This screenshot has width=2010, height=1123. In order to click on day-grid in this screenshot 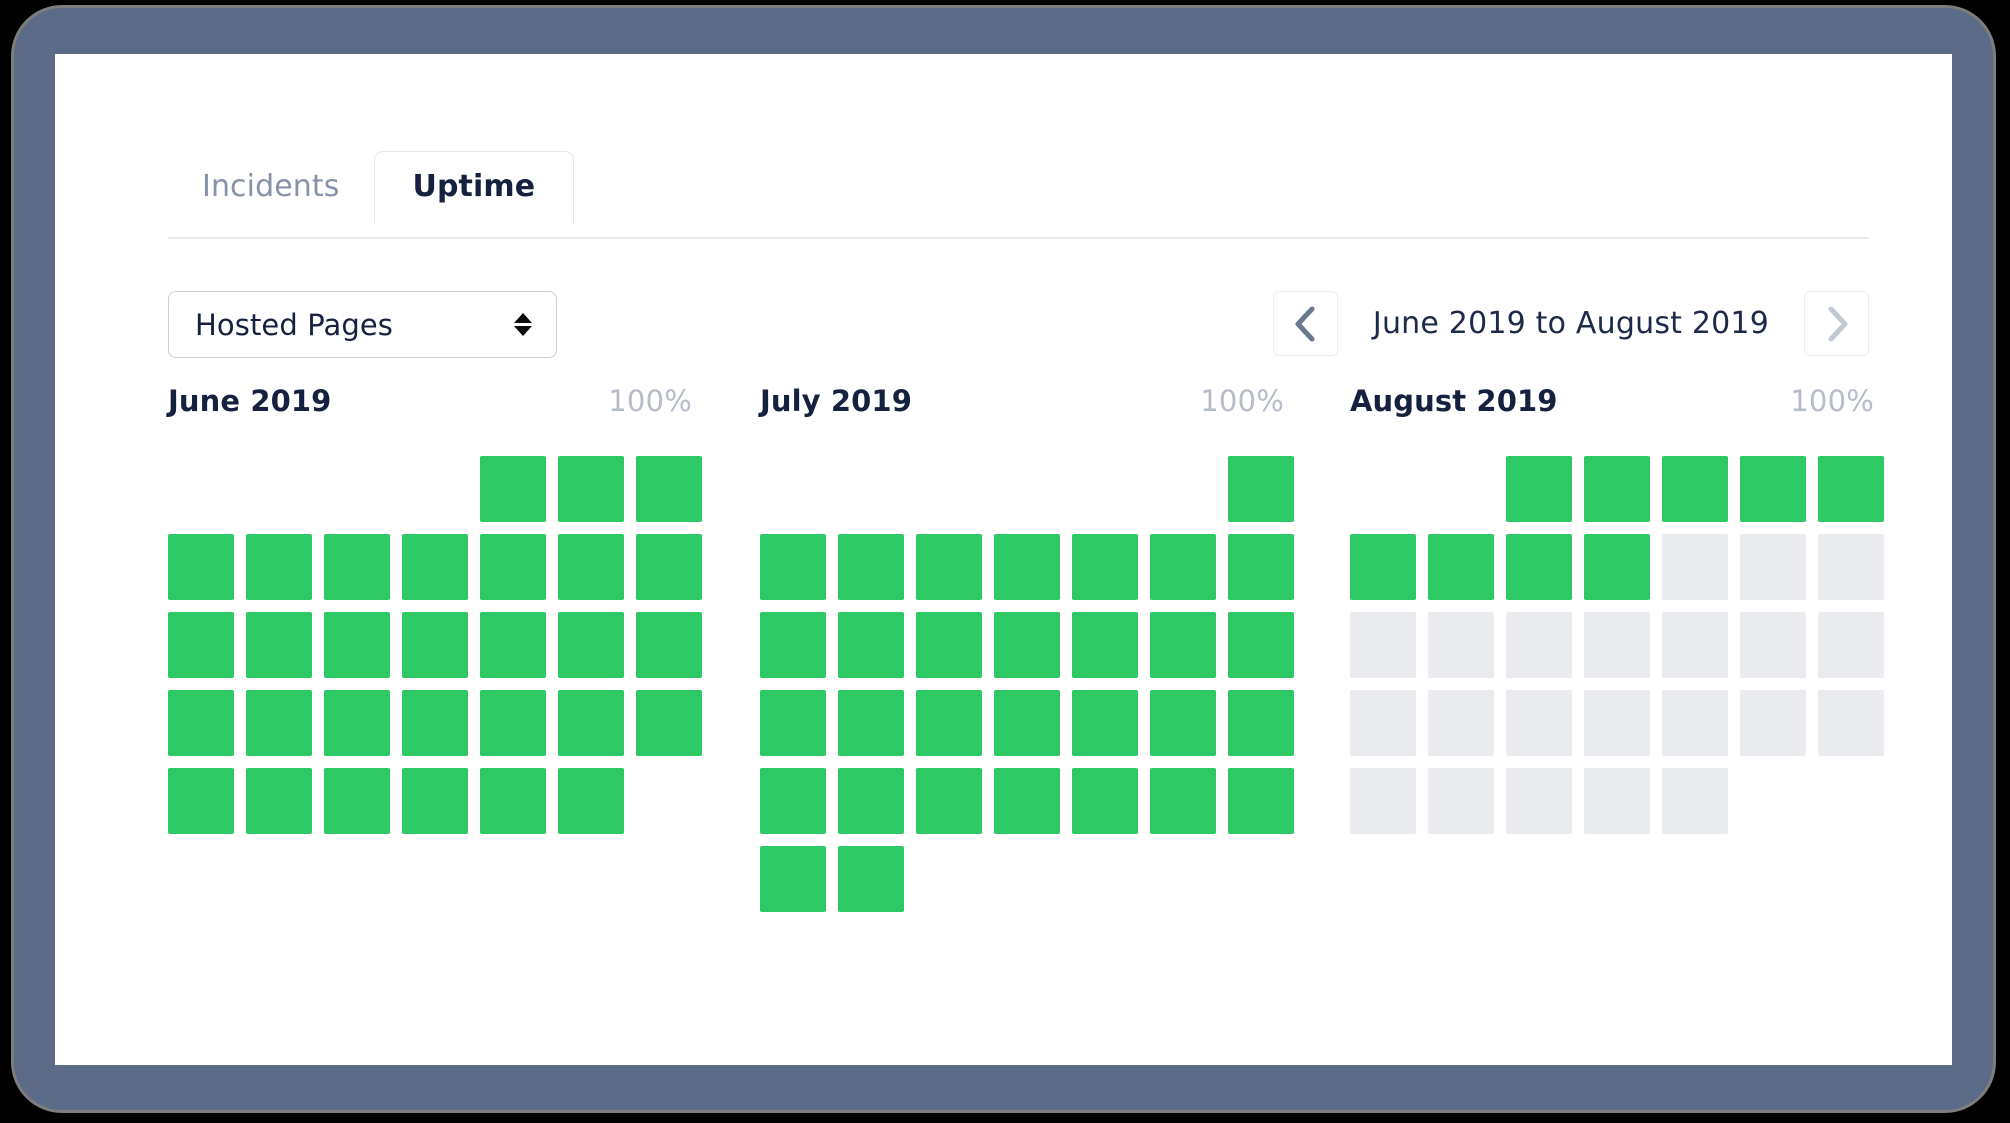, I will do `click(1617, 645)`.